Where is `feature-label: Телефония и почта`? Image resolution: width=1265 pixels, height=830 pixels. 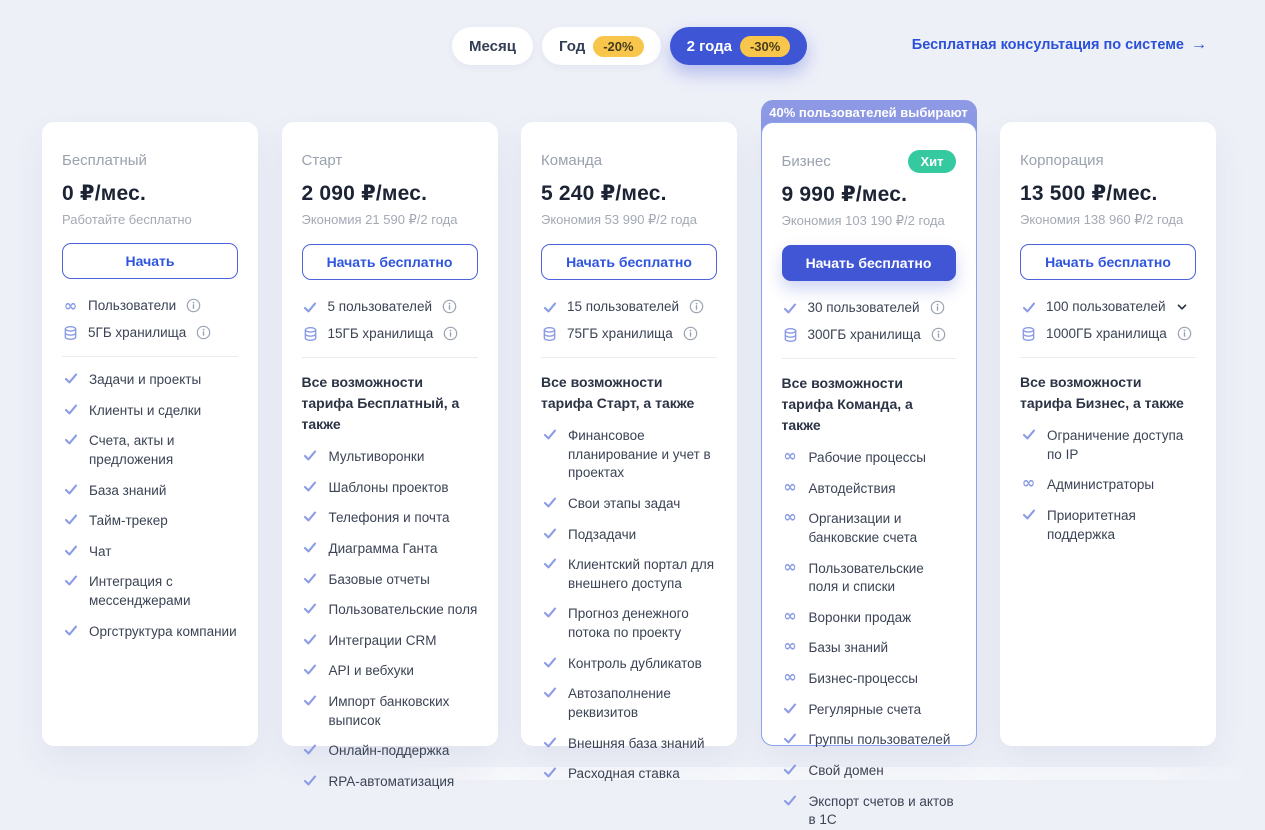 feature-label: Телефония и почта is located at coordinates (389, 518).